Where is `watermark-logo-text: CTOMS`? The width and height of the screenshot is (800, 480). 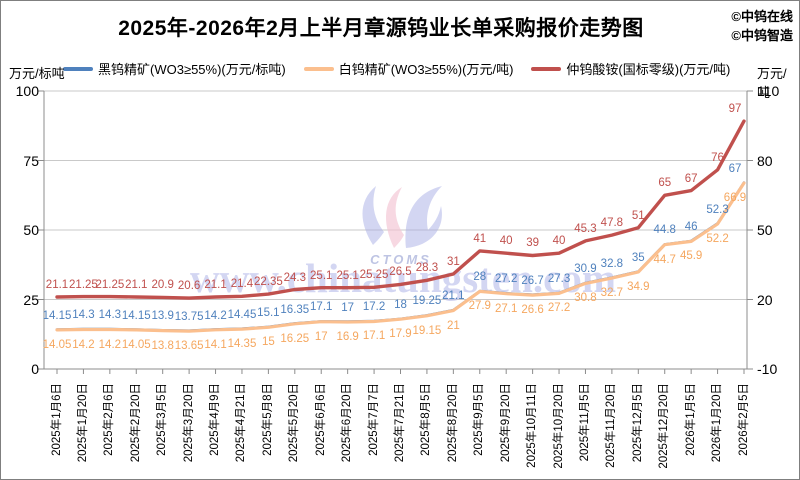 watermark-logo-text: CTOMS is located at coordinates (401, 259).